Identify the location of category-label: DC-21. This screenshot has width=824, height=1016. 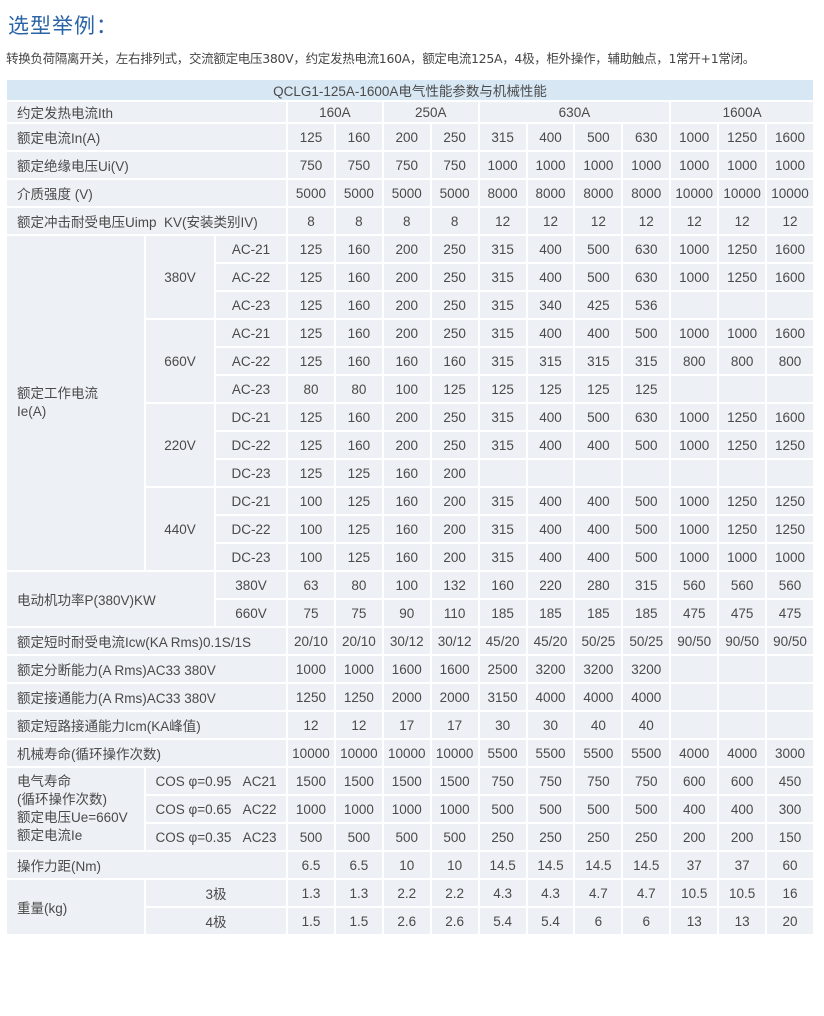
(251, 417).